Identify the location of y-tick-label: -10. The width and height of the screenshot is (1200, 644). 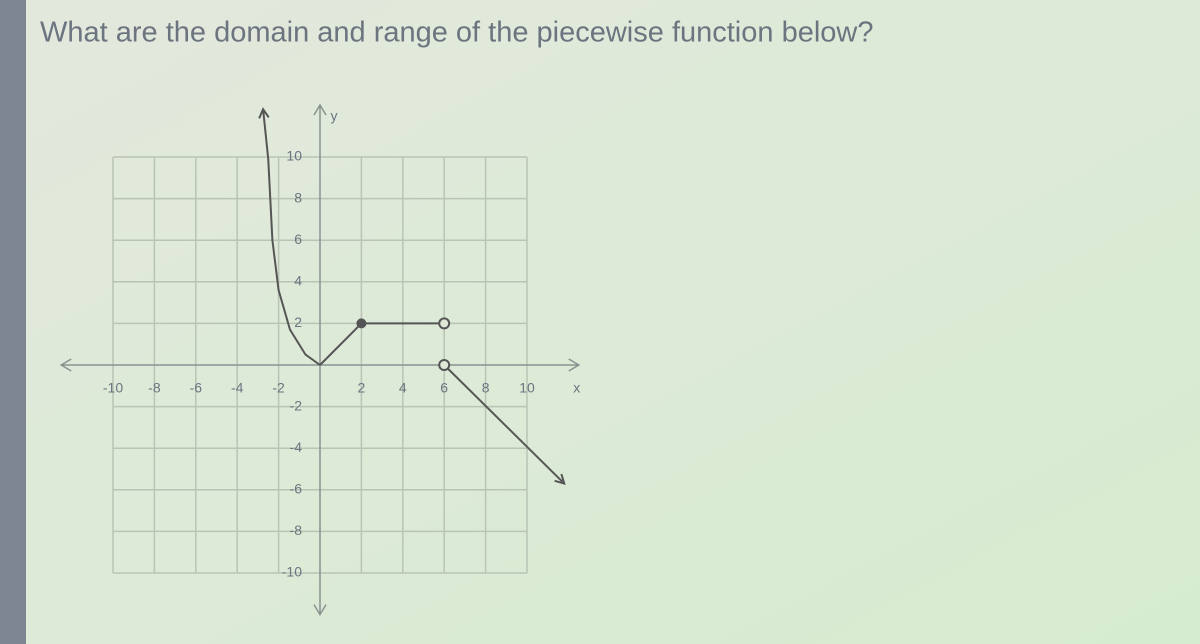
(292, 572).